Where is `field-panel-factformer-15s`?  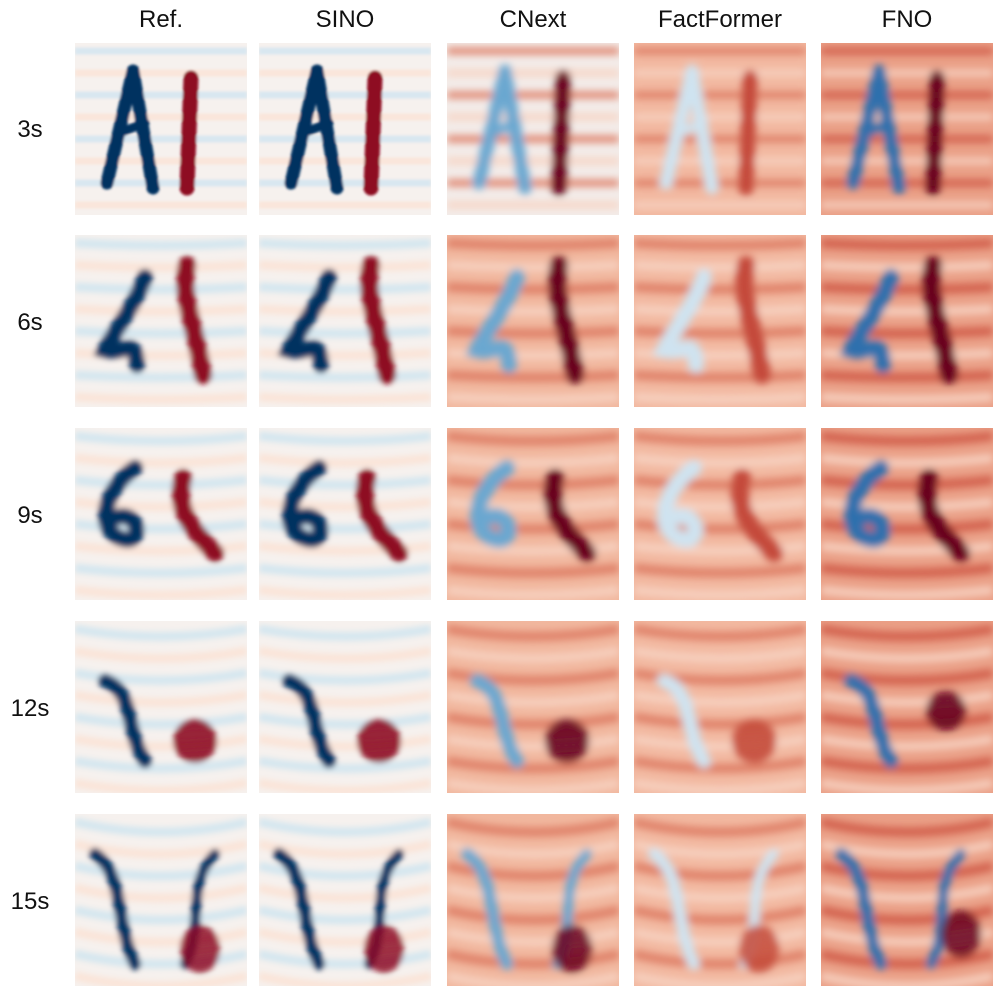 field-panel-factformer-15s is located at coordinates (720, 900).